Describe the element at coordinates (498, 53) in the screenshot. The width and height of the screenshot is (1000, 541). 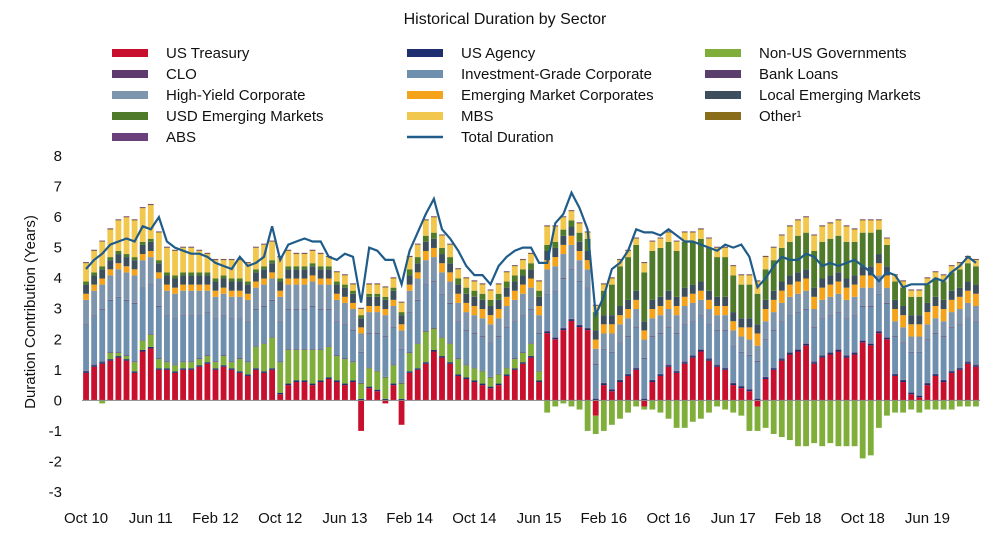
I see `legend-label: US Agency` at that location.